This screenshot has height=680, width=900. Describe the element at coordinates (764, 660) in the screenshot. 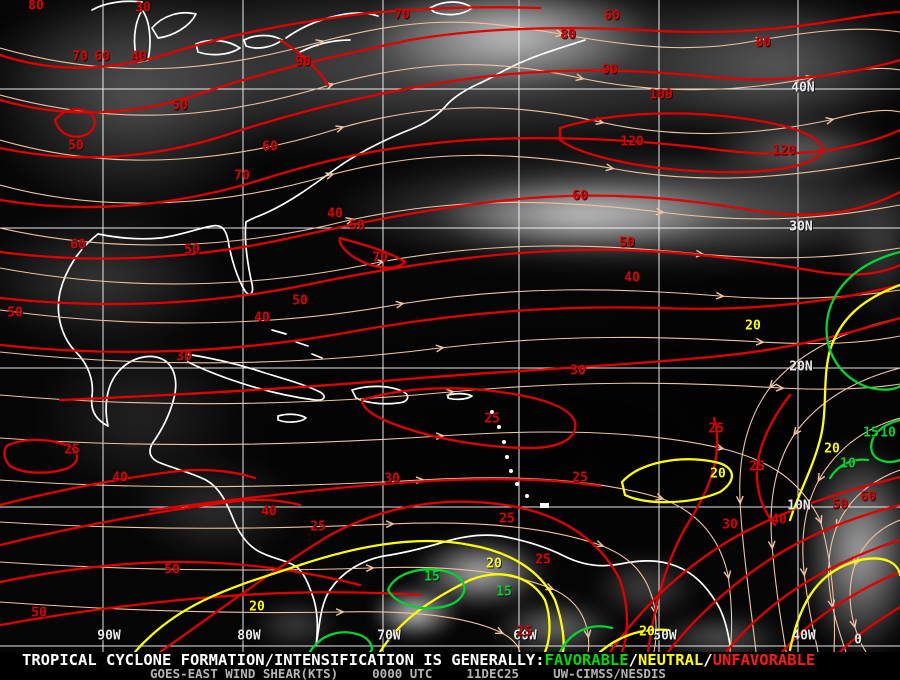

I see `unfavorable-label: UNFAVORABLE` at that location.